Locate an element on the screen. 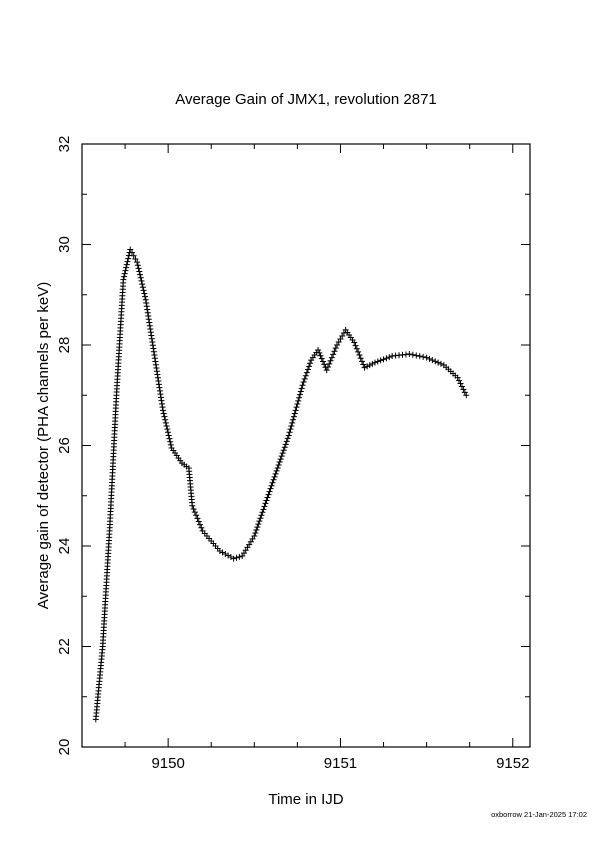 This screenshot has width=595, height=842. y-tick-label: 22 is located at coordinates (64, 646).